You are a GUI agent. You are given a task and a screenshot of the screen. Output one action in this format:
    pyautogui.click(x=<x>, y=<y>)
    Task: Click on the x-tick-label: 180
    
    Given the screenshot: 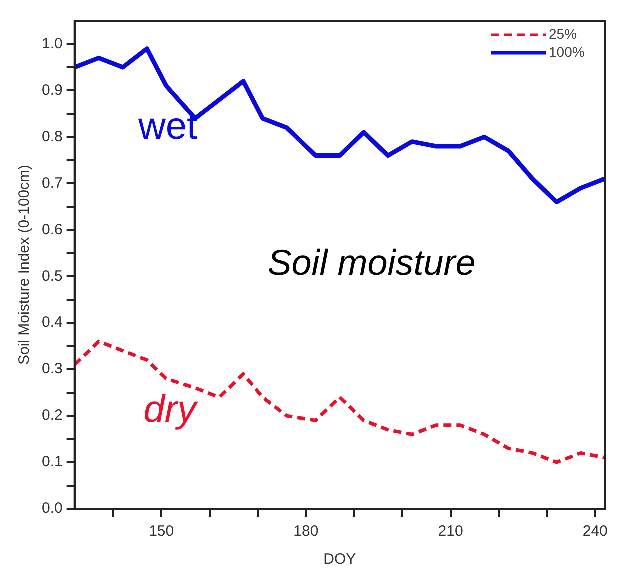 What is the action you would take?
    pyautogui.click(x=306, y=531)
    